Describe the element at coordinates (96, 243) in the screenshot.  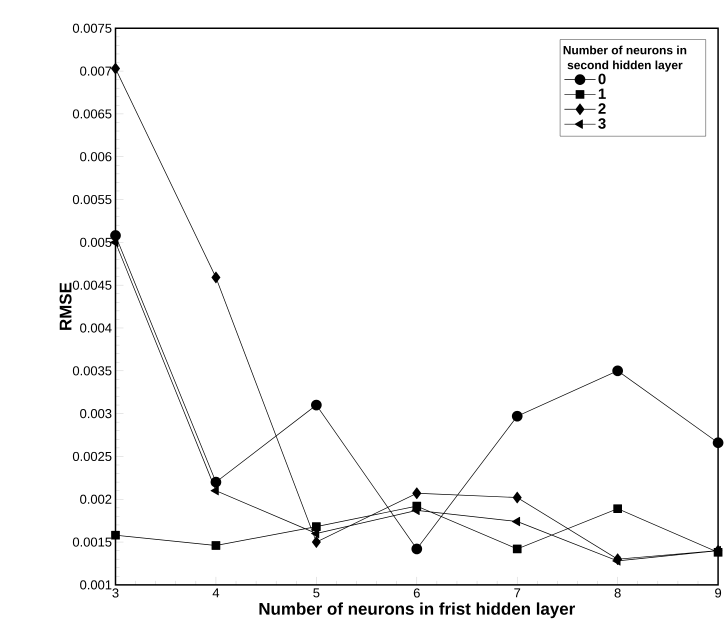
I see `y-tick-label: 0.005` at that location.